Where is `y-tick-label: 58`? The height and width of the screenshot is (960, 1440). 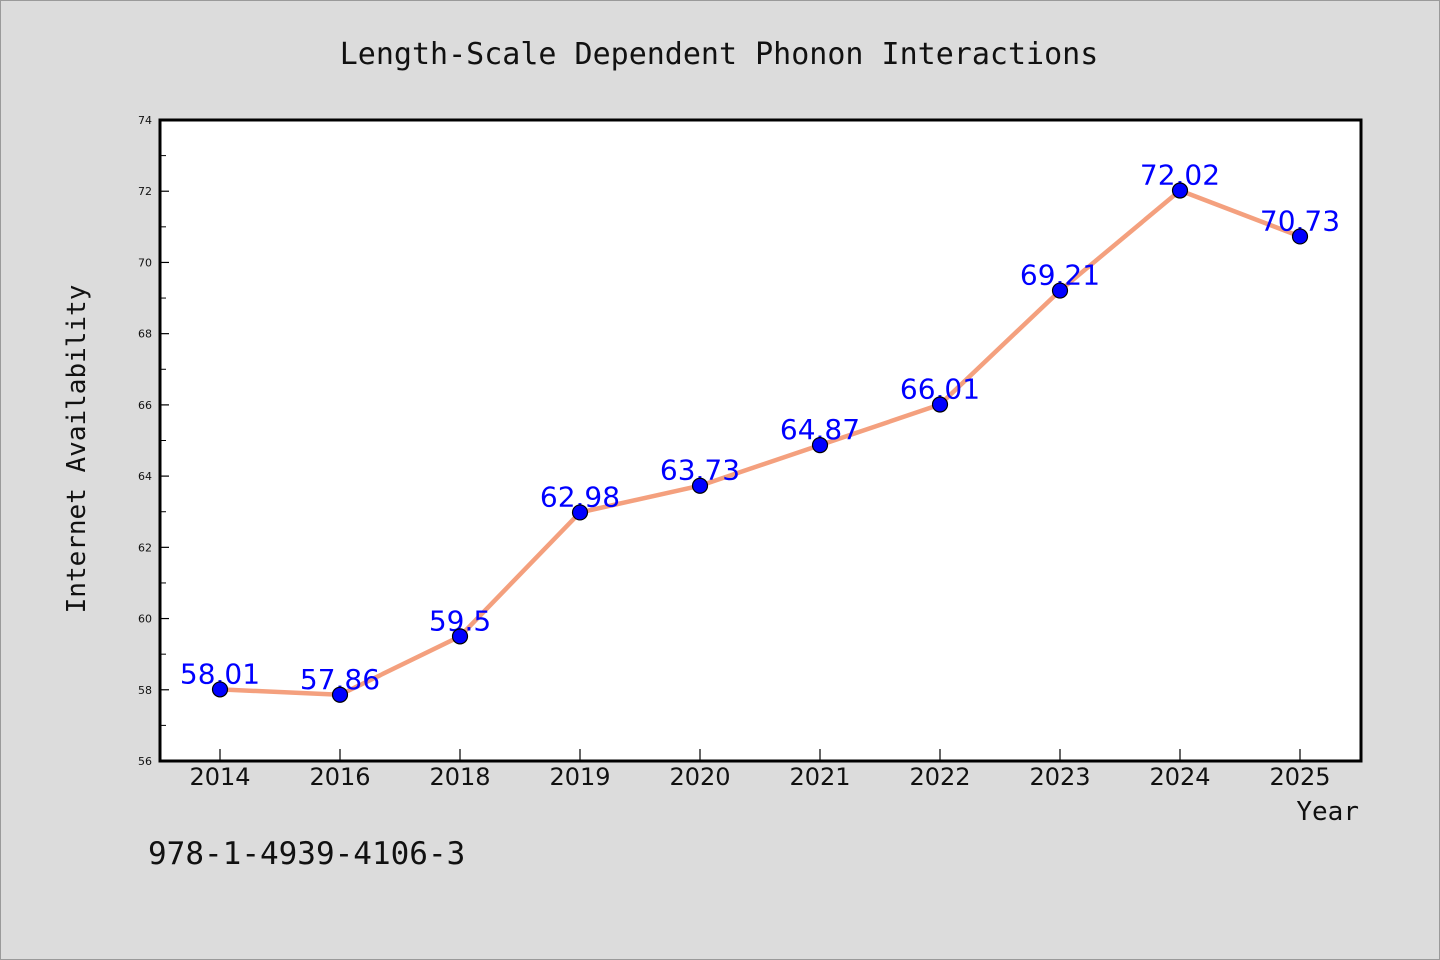
y-tick-label: 58 is located at coordinates (145, 690).